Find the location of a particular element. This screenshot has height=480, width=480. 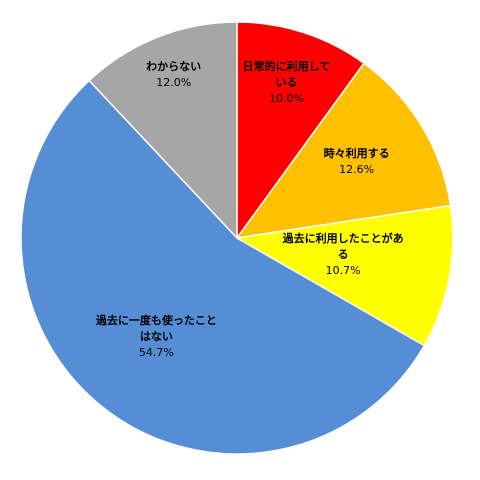

slice-label: 時々利用する is located at coordinates (357, 153).